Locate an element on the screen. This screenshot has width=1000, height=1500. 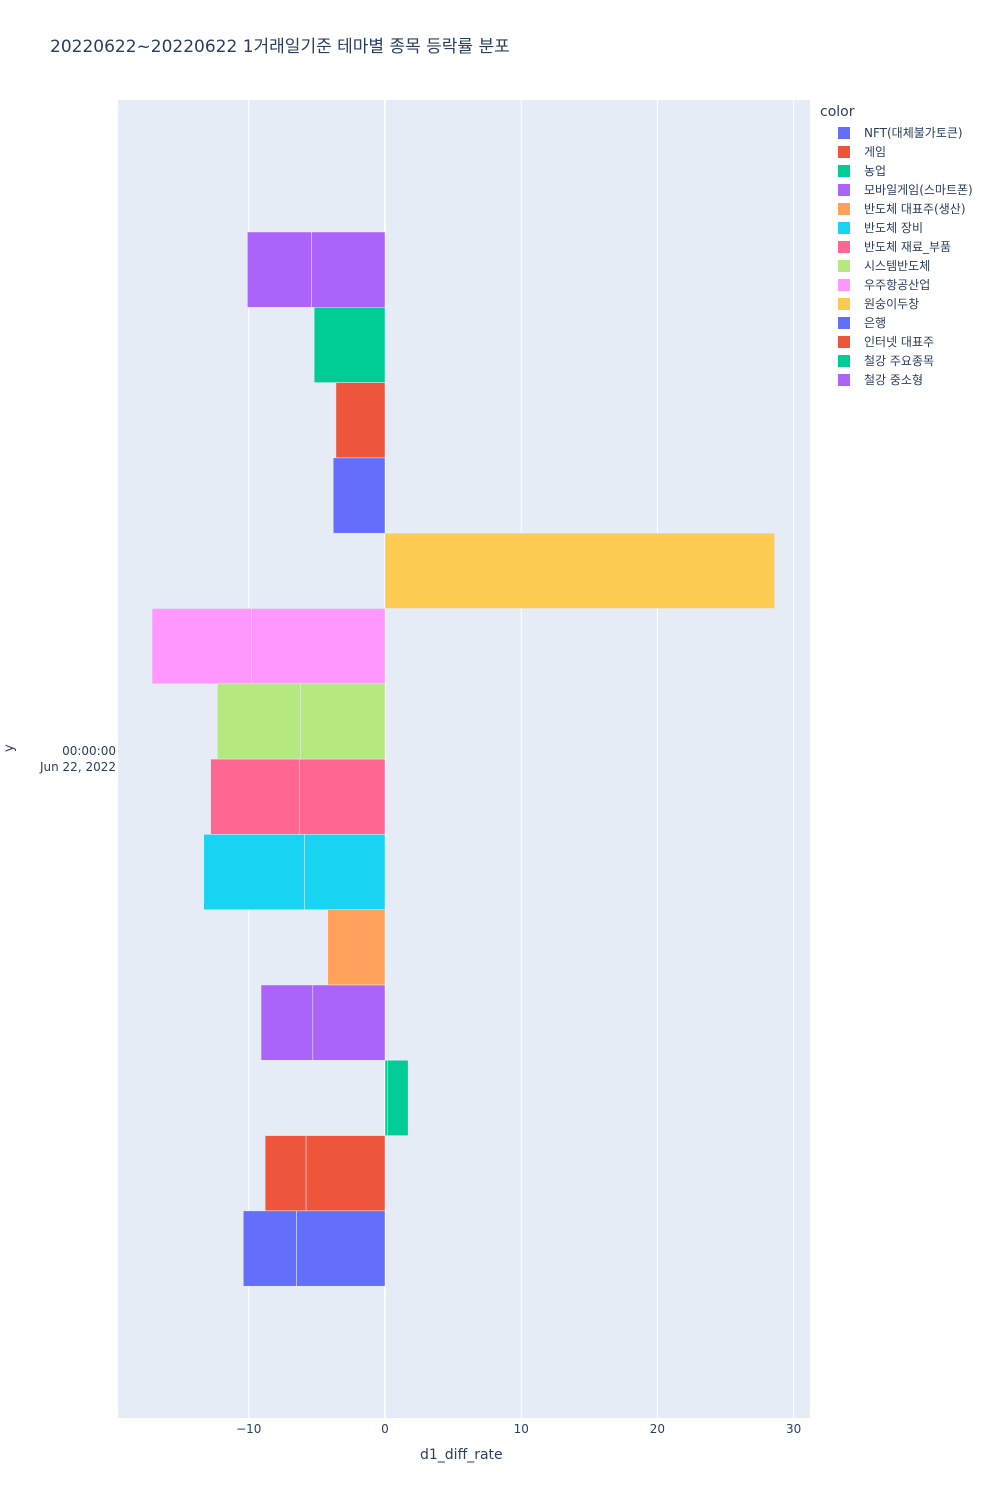
legend-item: NFT(대체불가토큰) is located at coordinates (897, 132).